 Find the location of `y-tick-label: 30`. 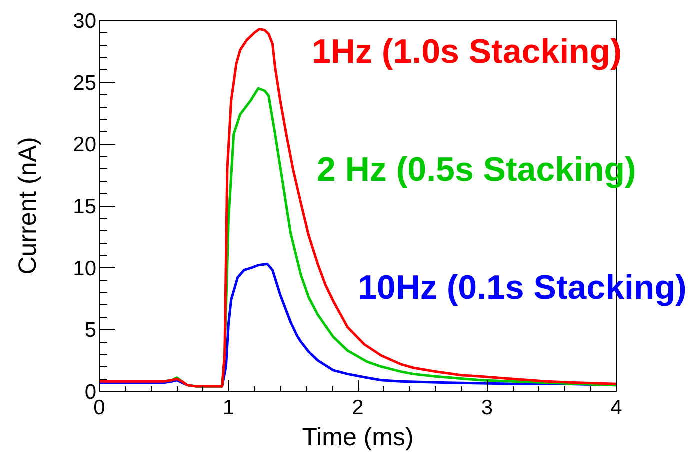

y-tick-label: 30 is located at coordinates (84, 21).